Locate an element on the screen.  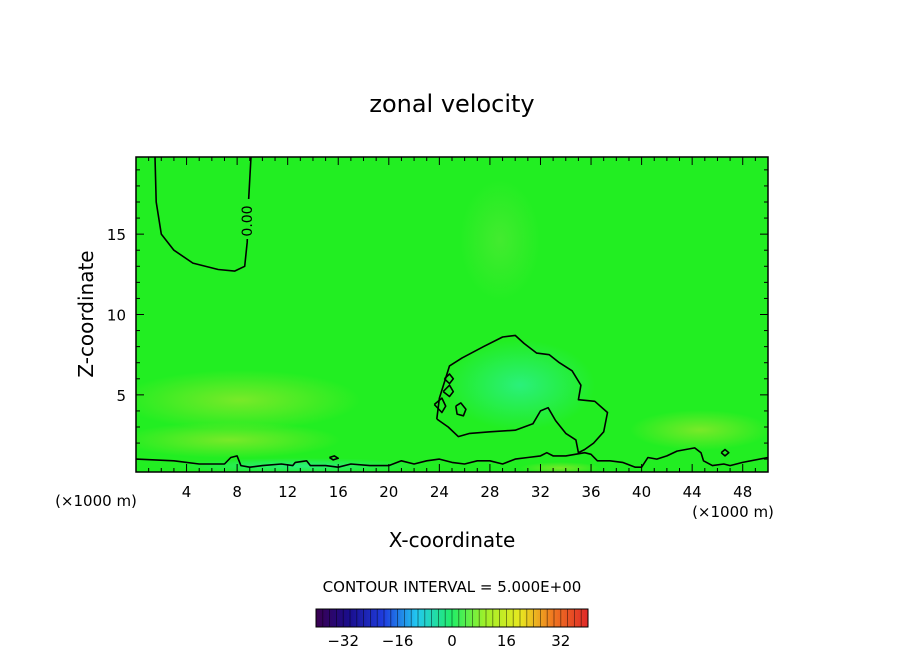
colorbar-frame is located at coordinates (452, 618).